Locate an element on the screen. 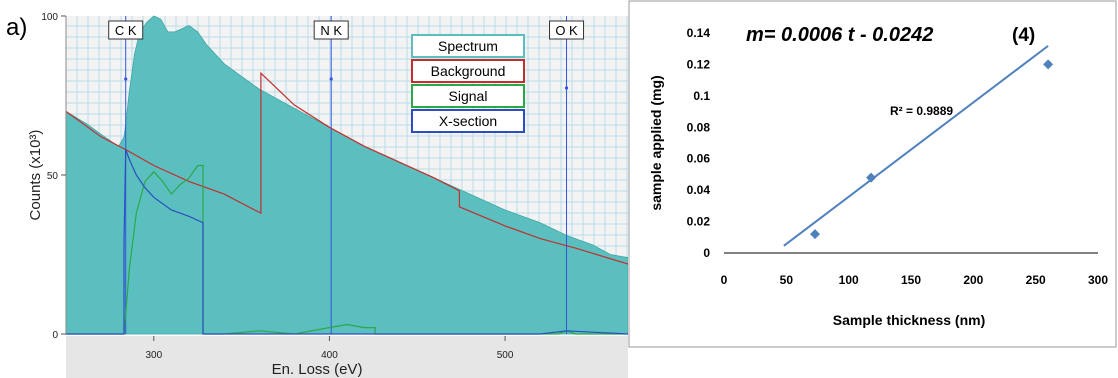 The image size is (1118, 378). x-tick-label-b: 0 is located at coordinates (724, 280).